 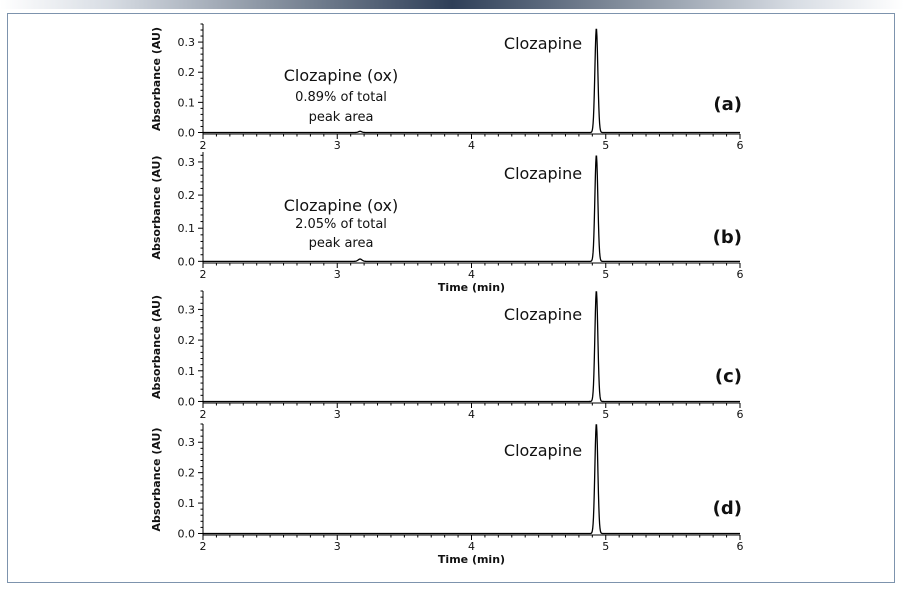 I want to click on top-banner, so click(x=452, y=4).